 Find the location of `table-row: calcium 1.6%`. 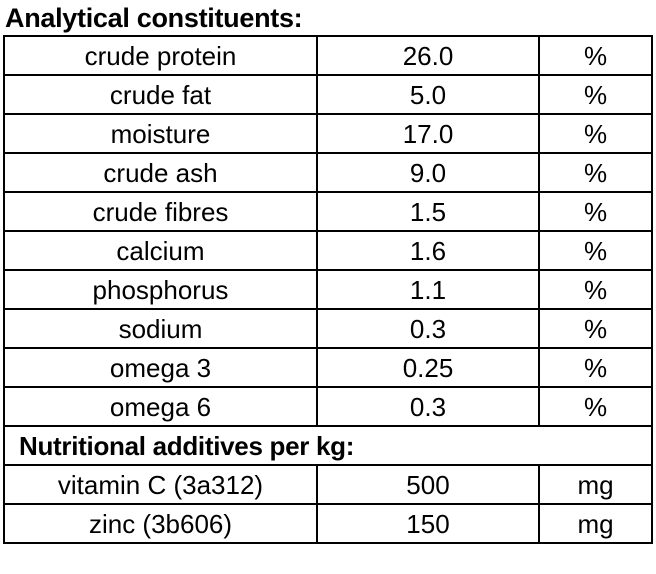

table-row: calcium 1.6% is located at coordinates (328, 250).